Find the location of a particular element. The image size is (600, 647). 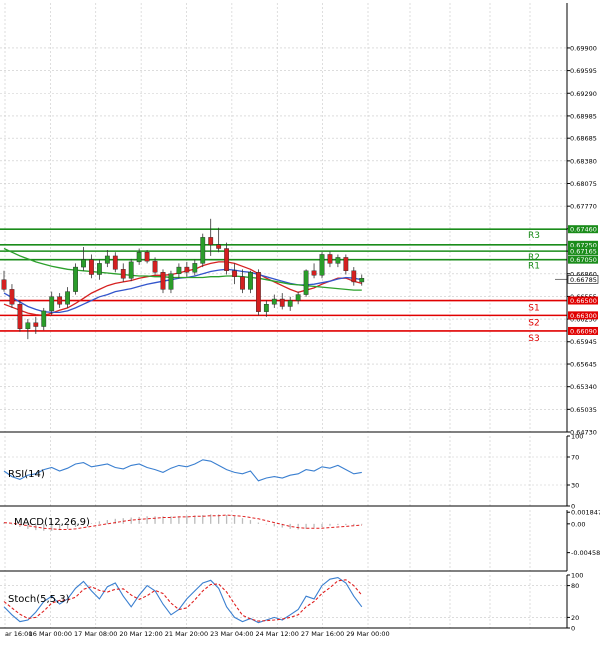

level-name-label: R1 is located at coordinates (534, 267).